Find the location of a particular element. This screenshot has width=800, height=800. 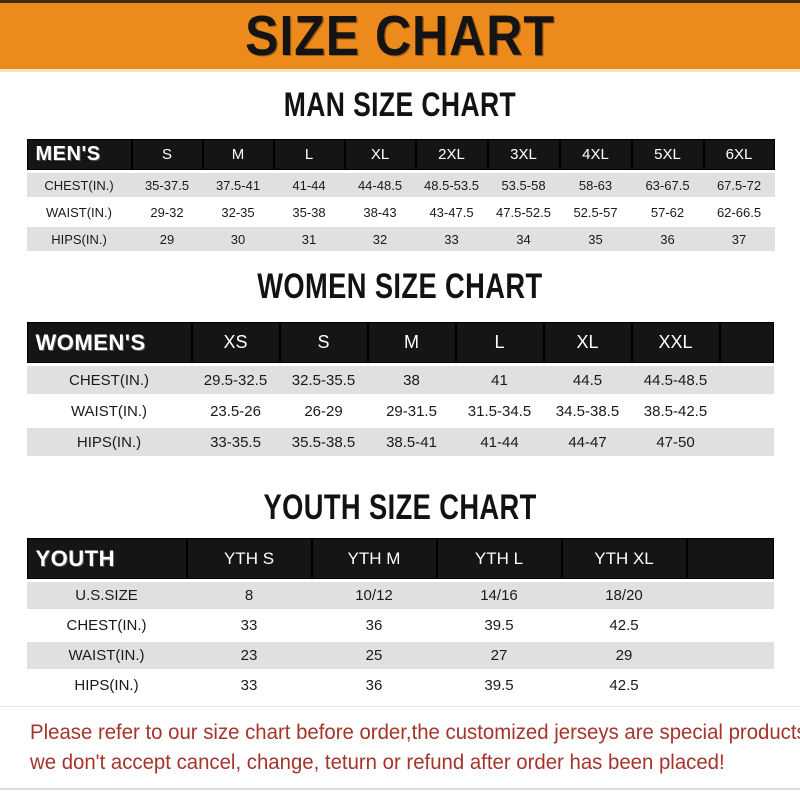

value-cell: 29.5-32.5 is located at coordinates (235, 381).